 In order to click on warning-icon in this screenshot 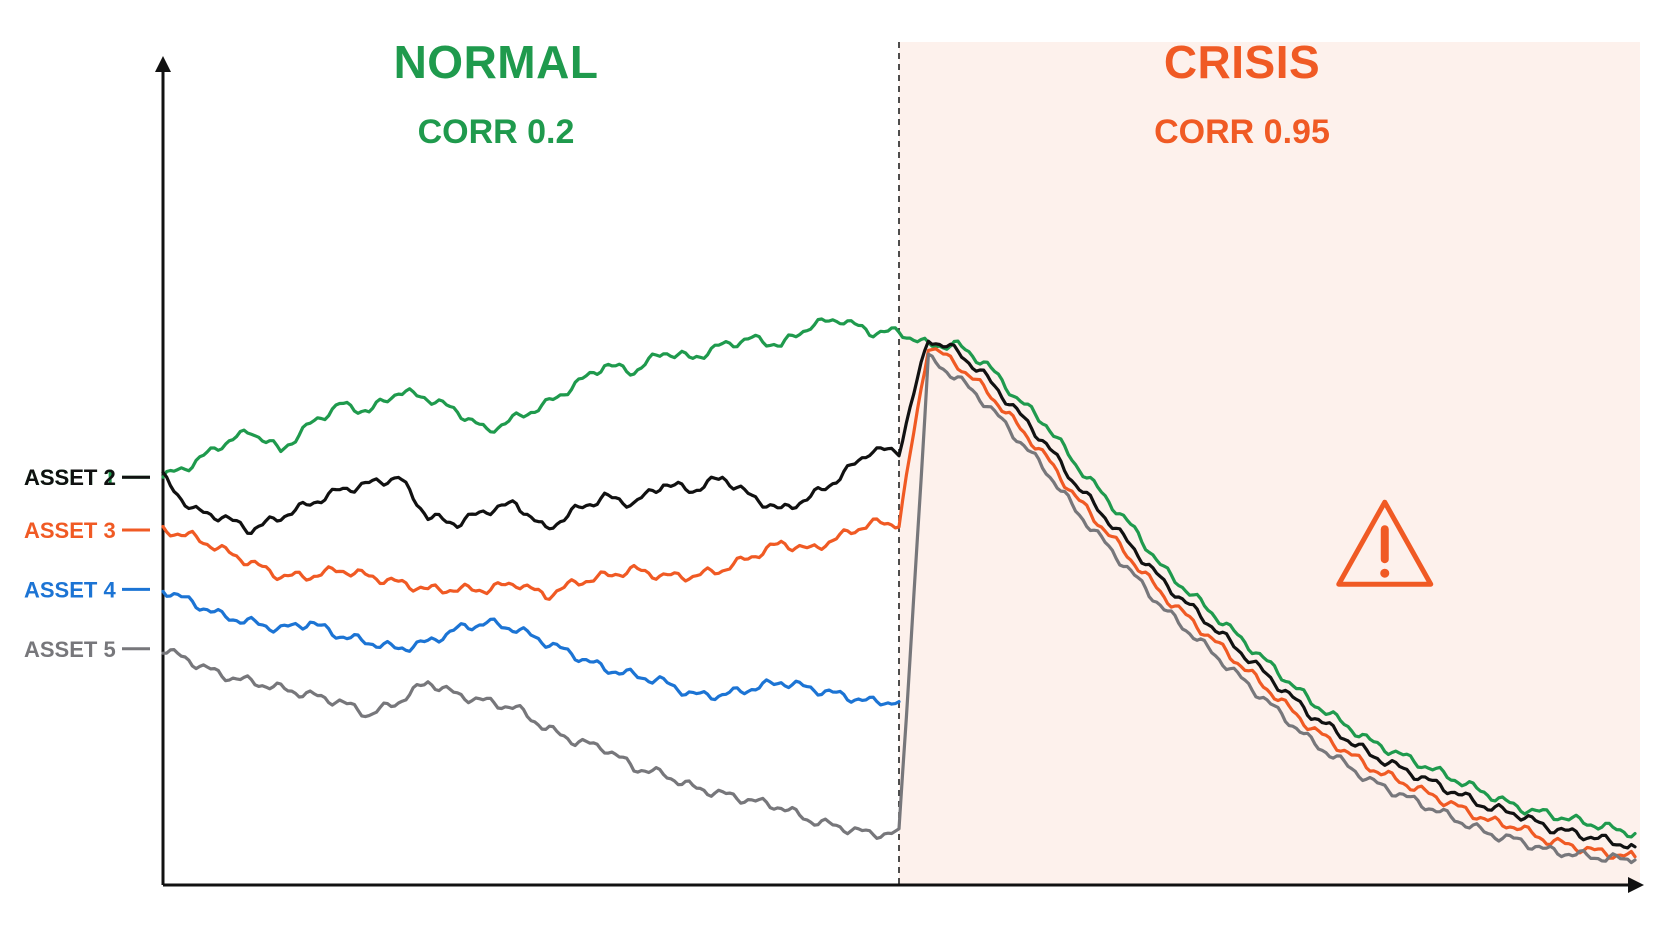, I will do `click(1385, 543)`.